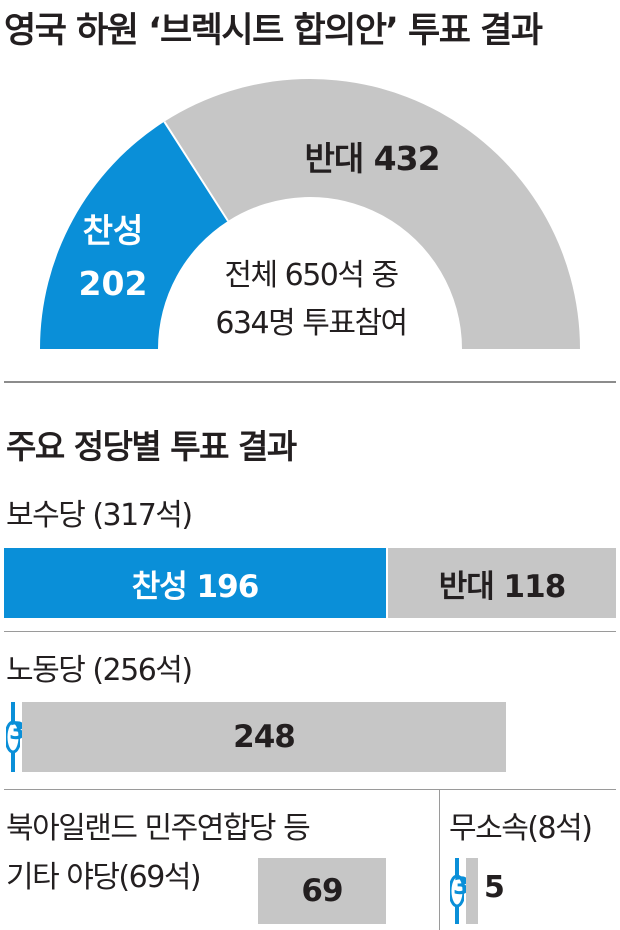  Describe the element at coordinates (273, 31) in the screenshot. I see `page-title: 영국 하원 ‘브렉시트 합의안’ 투표 결과` at that location.